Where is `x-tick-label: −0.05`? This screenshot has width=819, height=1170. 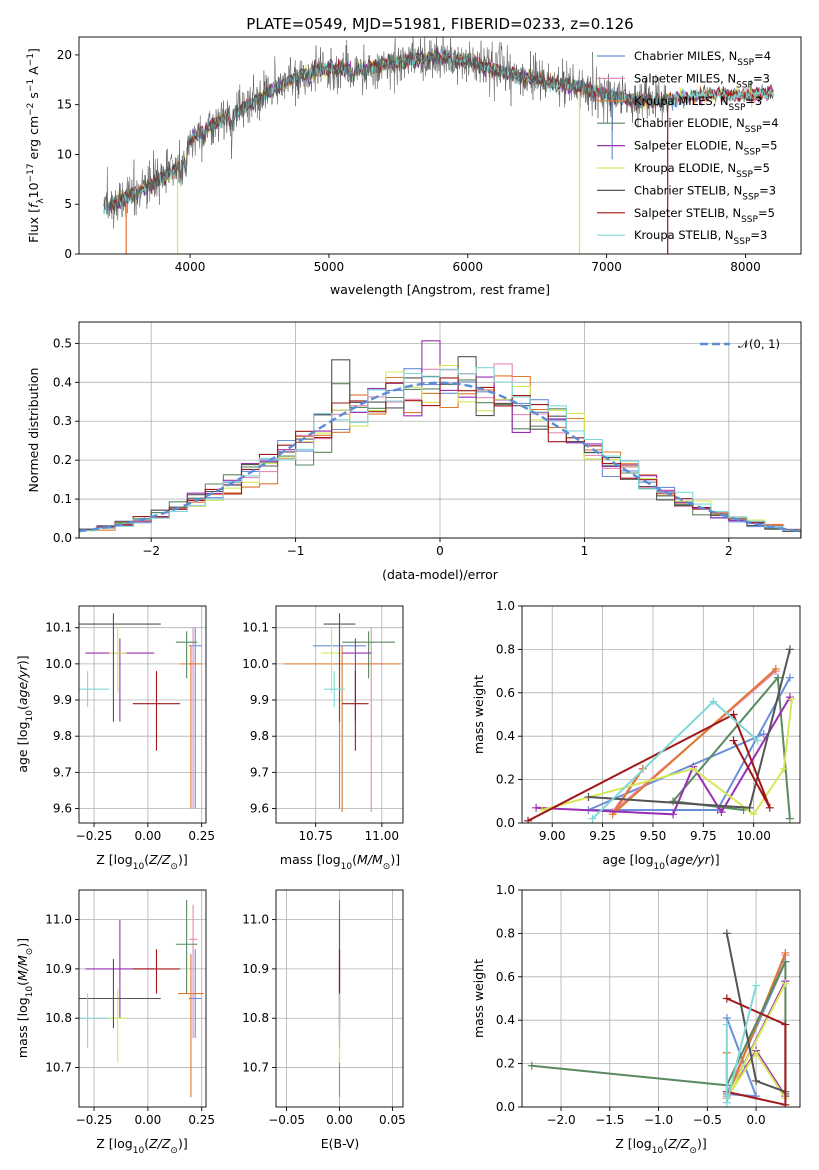 x-tick-label: −0.05 is located at coordinates (286, 1120).